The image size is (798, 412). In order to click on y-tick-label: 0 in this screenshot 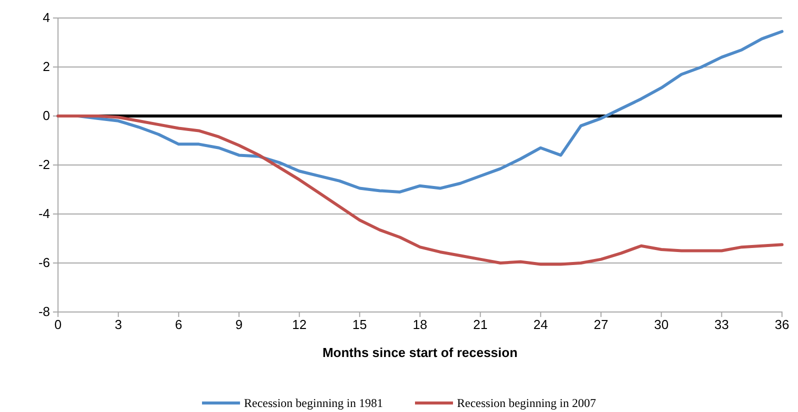, I will do `click(46, 116)`.